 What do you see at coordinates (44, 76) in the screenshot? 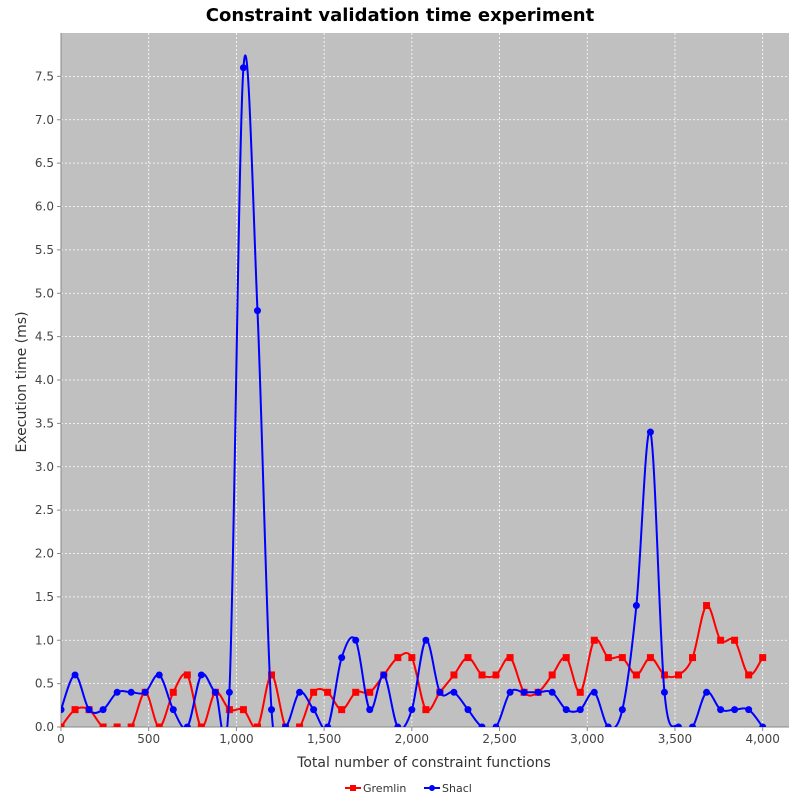
I see `y-tick-label: 7.5` at bounding box center [44, 76].